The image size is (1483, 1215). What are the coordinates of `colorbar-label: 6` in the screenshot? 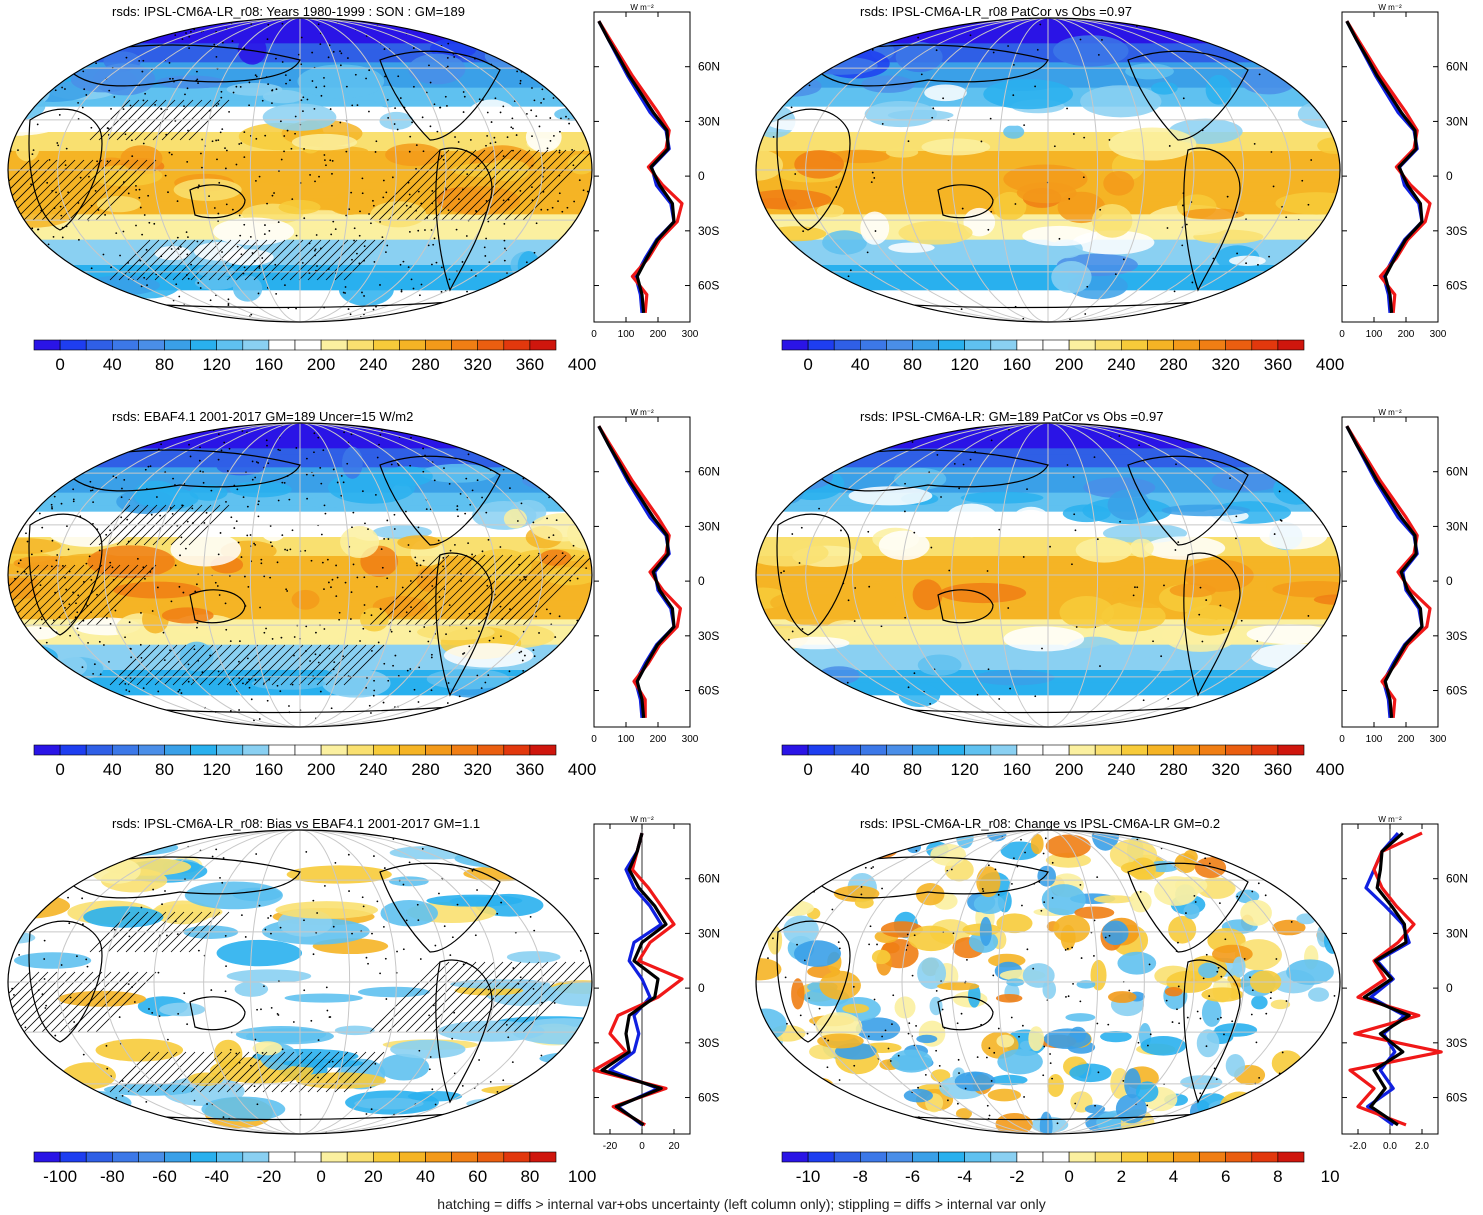 It's located at (1225, 1176).